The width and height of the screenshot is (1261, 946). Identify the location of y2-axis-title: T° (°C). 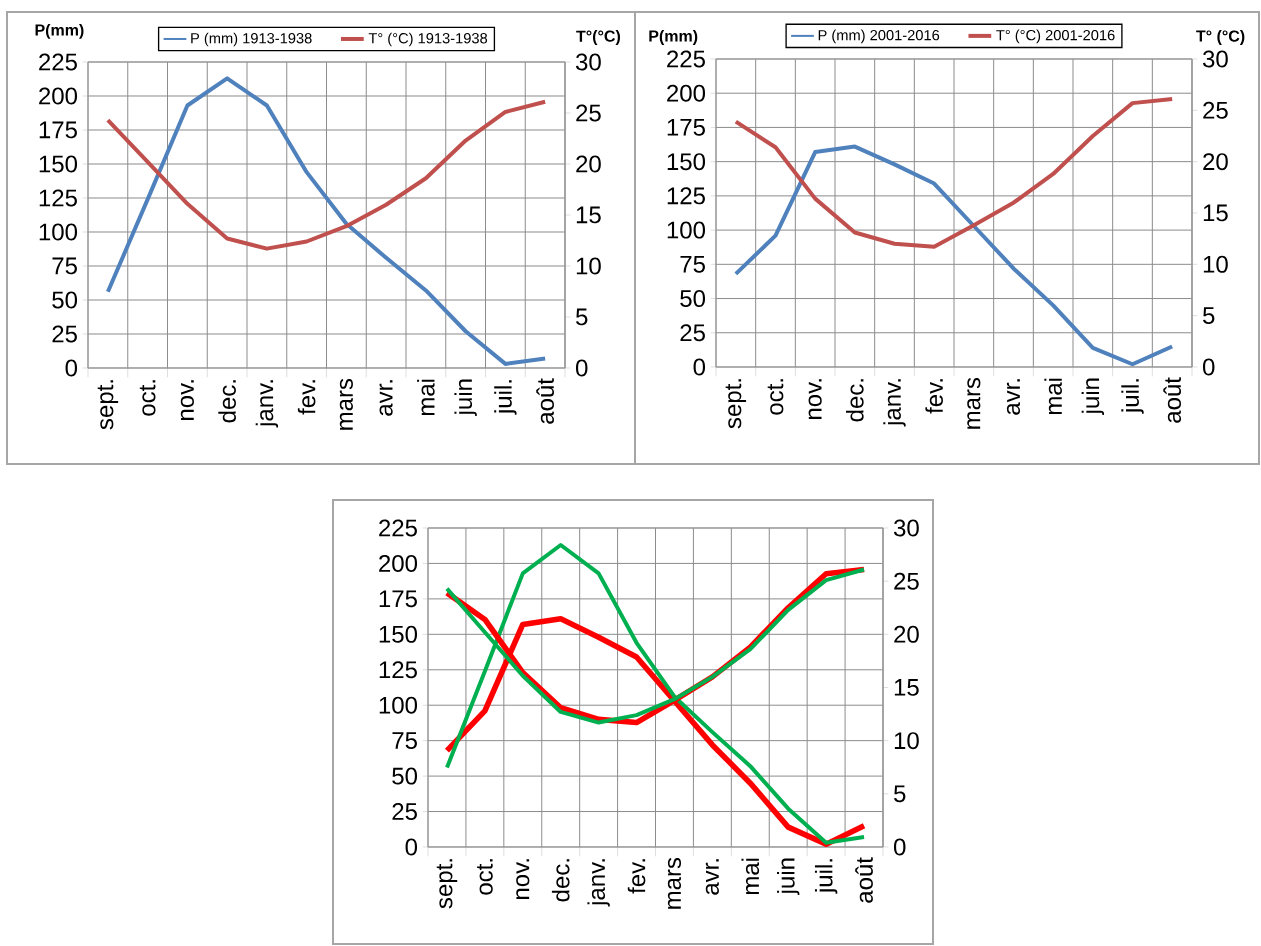
(1220, 37).